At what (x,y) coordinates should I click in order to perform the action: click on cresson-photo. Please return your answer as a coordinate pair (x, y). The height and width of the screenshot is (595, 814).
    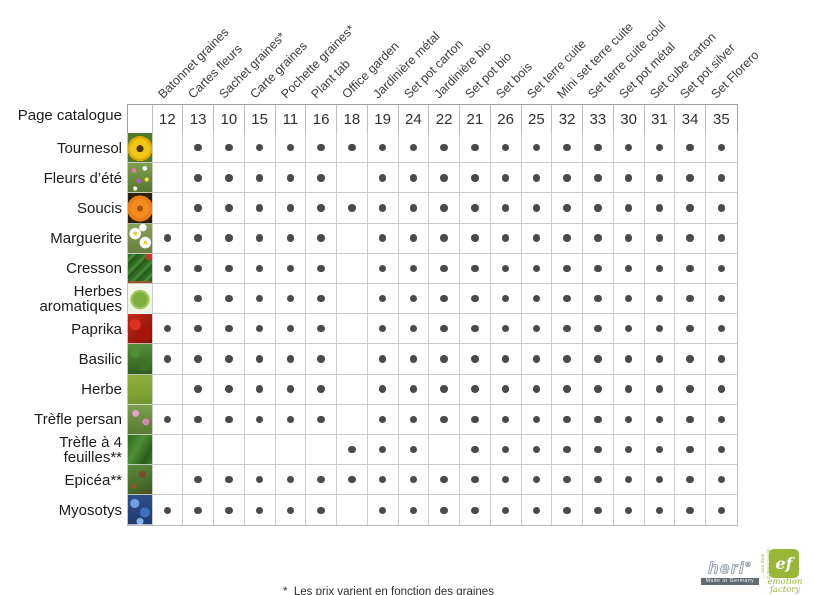
    Looking at the image, I should click on (140, 268).